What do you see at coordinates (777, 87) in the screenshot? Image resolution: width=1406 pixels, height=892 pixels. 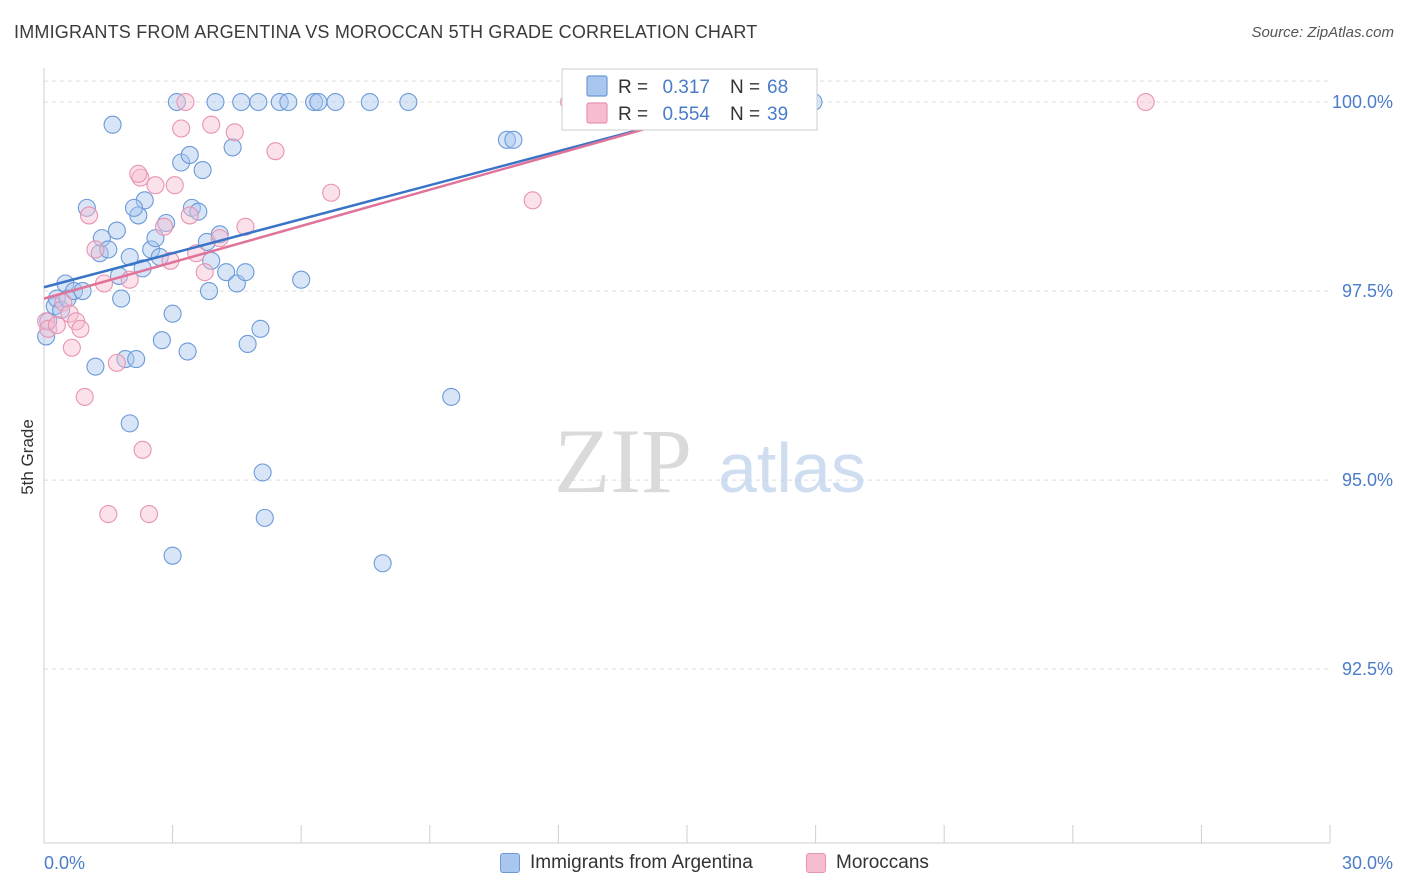 I see `stats-legend-n-value: 68` at bounding box center [777, 87].